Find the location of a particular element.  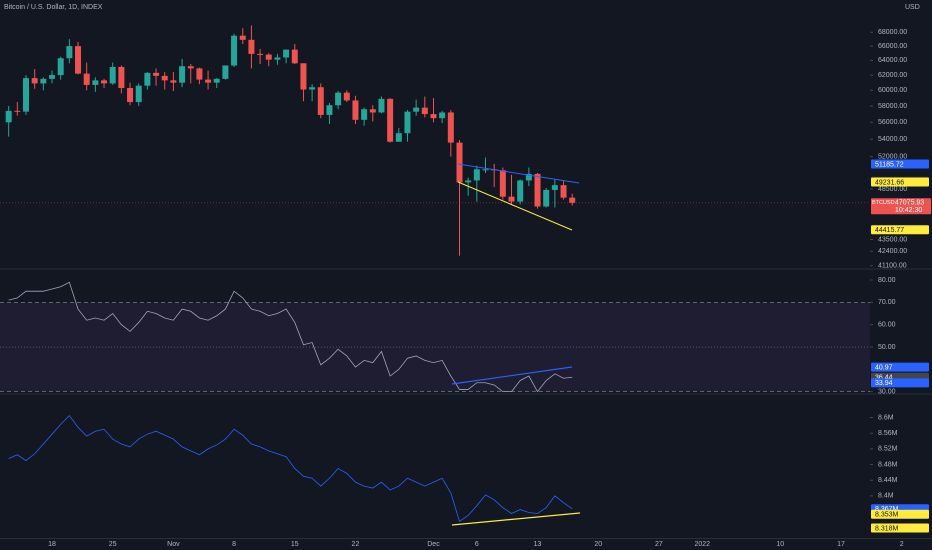

y-tick-label: 48500.00 is located at coordinates (892, 189).